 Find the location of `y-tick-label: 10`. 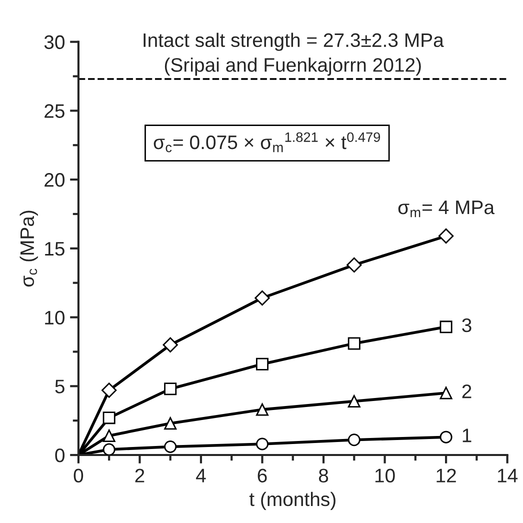

y-tick-label: 10 is located at coordinates (54, 317).